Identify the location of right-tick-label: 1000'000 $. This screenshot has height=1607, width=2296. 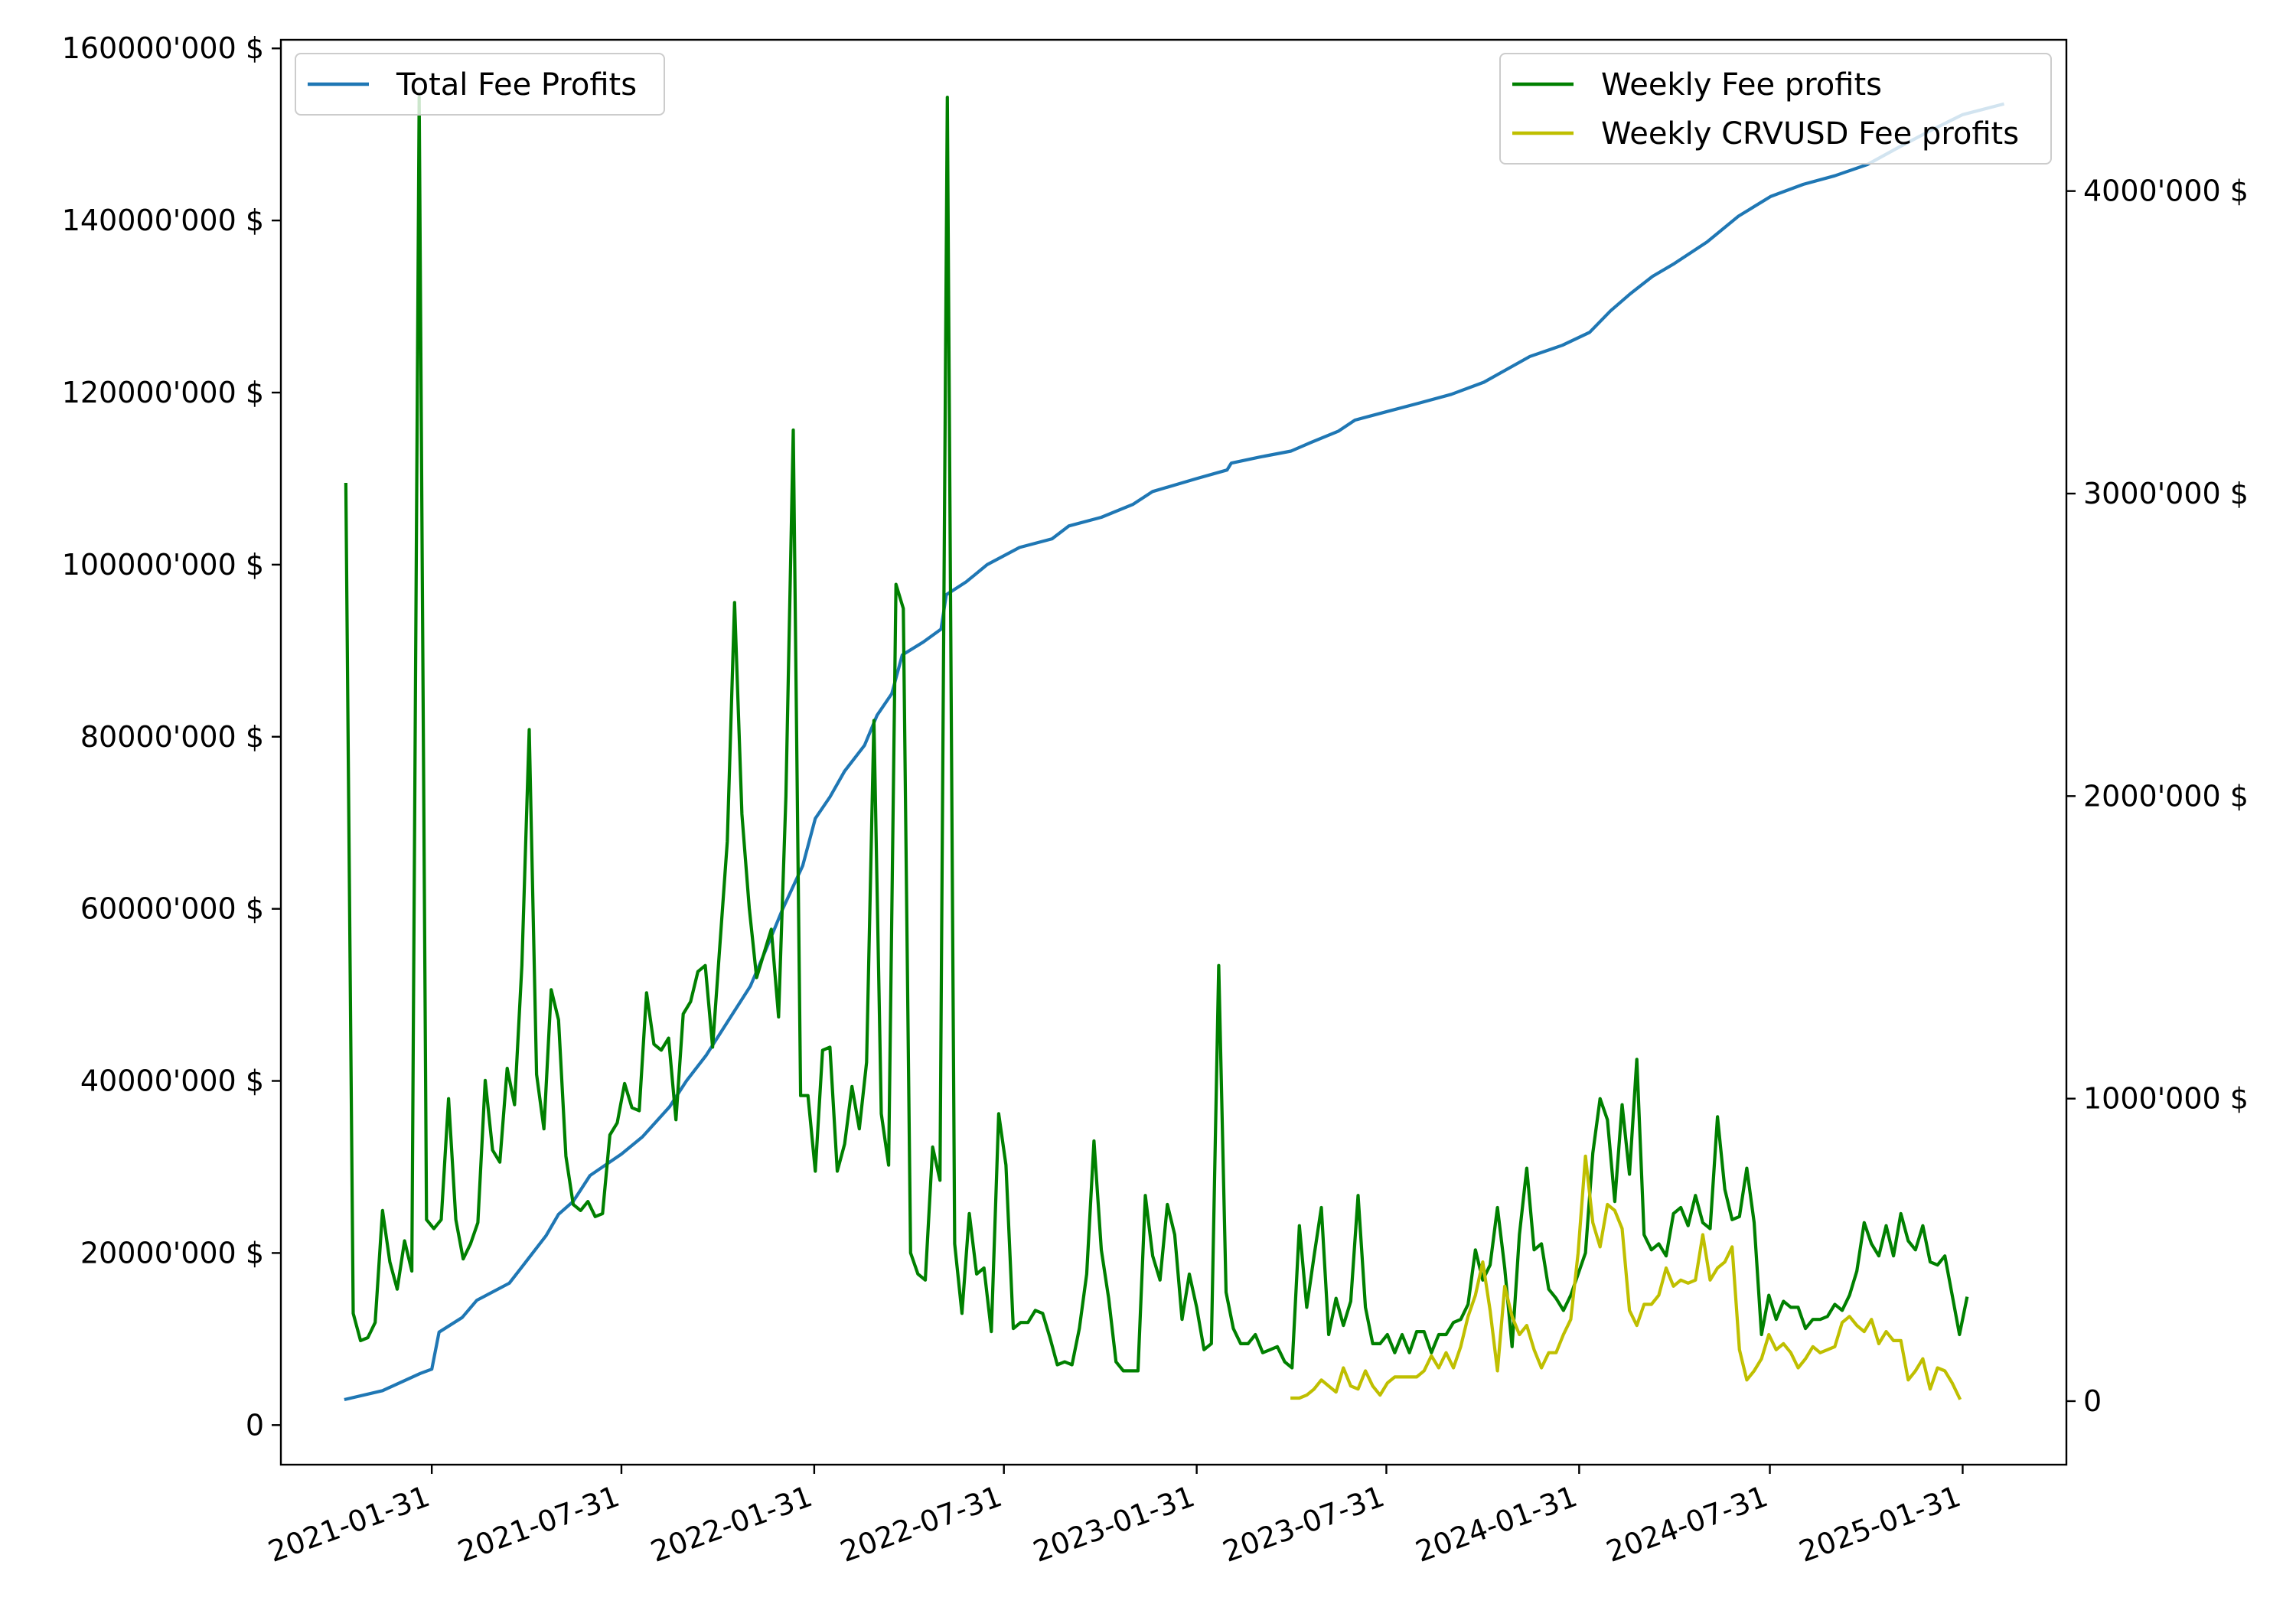
(2166, 1099).